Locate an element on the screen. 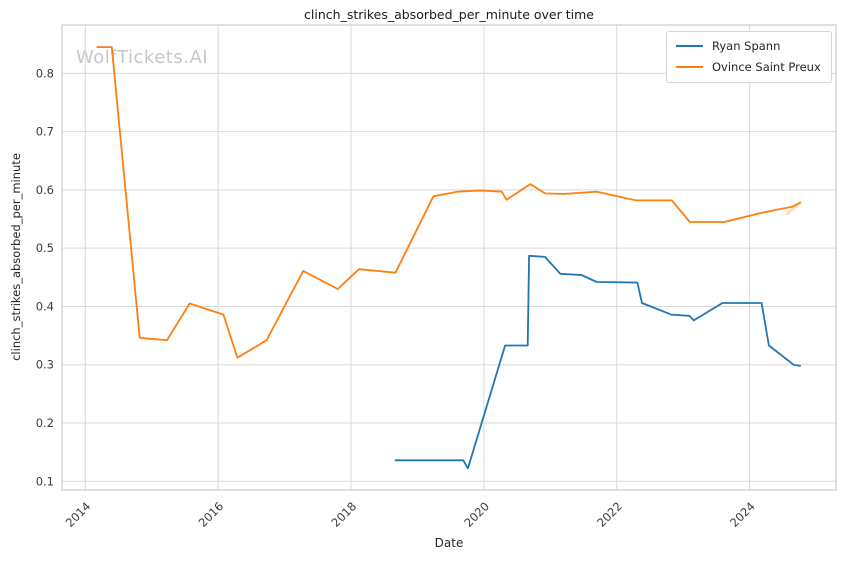 The width and height of the screenshot is (844, 561). x-tick-label: 2020 is located at coordinates (476, 514).